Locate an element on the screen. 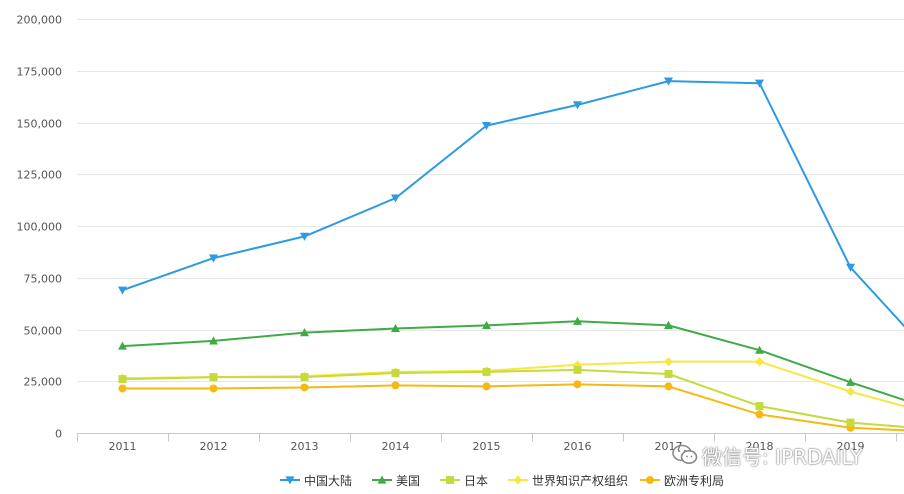 The image size is (904, 494). legend-label: 世界知识产权组织 is located at coordinates (580, 480).